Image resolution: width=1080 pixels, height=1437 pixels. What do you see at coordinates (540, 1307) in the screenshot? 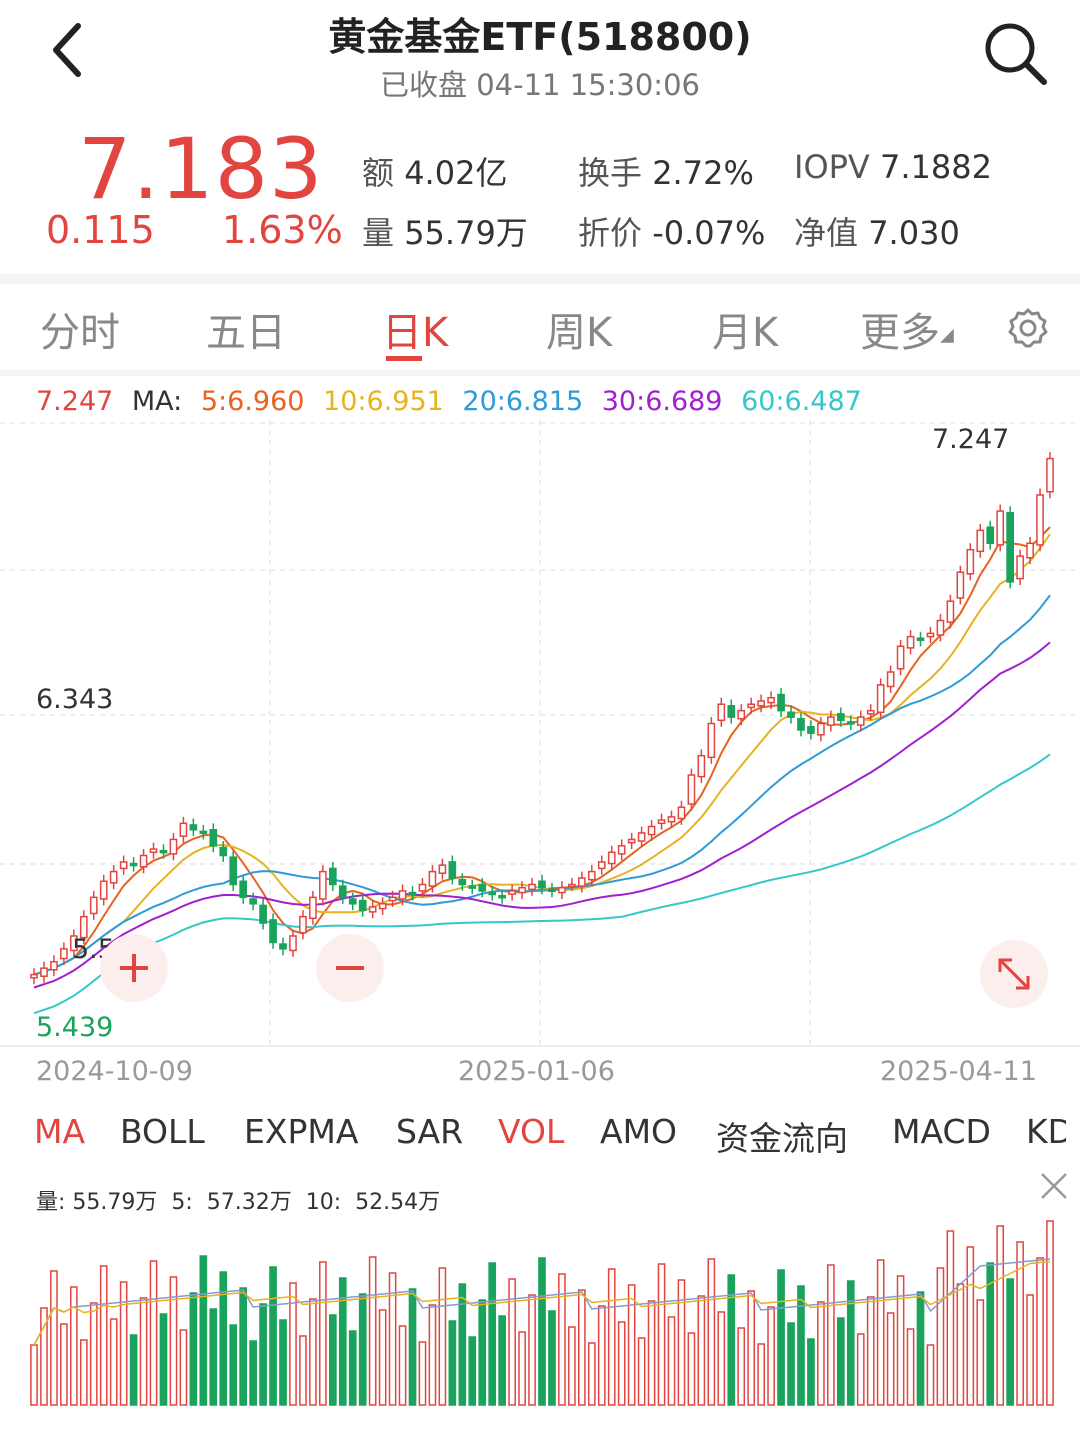
I see `volume-chart` at bounding box center [540, 1307].